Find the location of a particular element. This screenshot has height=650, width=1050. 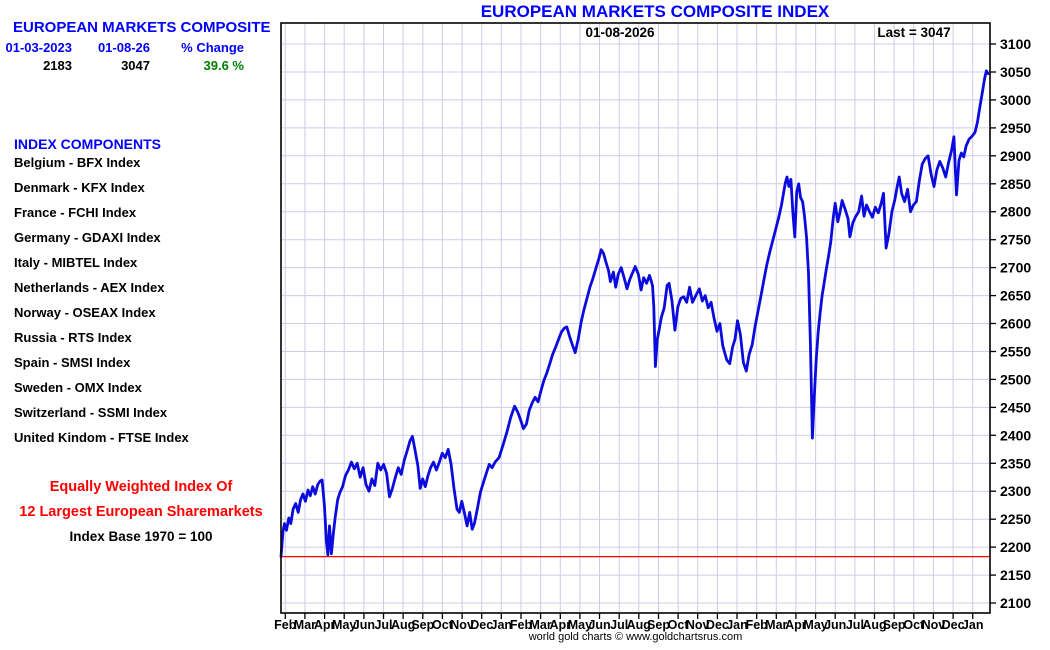

components-title: INDEX COMPONENTS is located at coordinates (88, 144).